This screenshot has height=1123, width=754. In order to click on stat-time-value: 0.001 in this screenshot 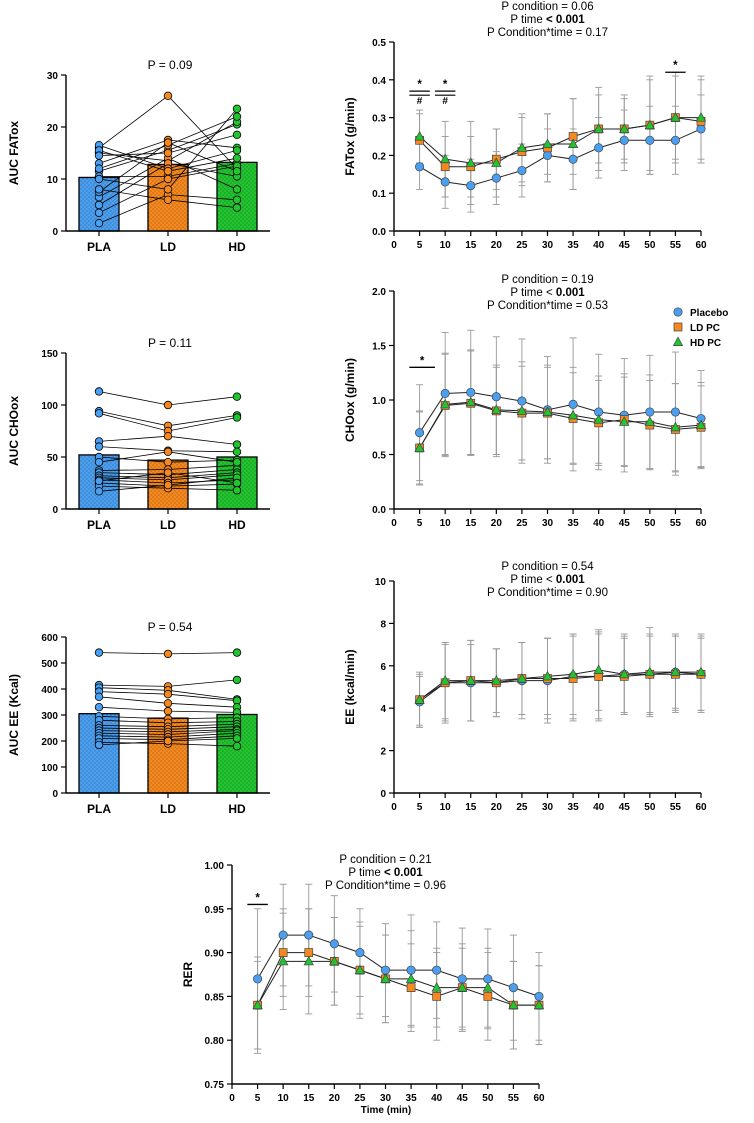, I will do `click(570, 580)`.